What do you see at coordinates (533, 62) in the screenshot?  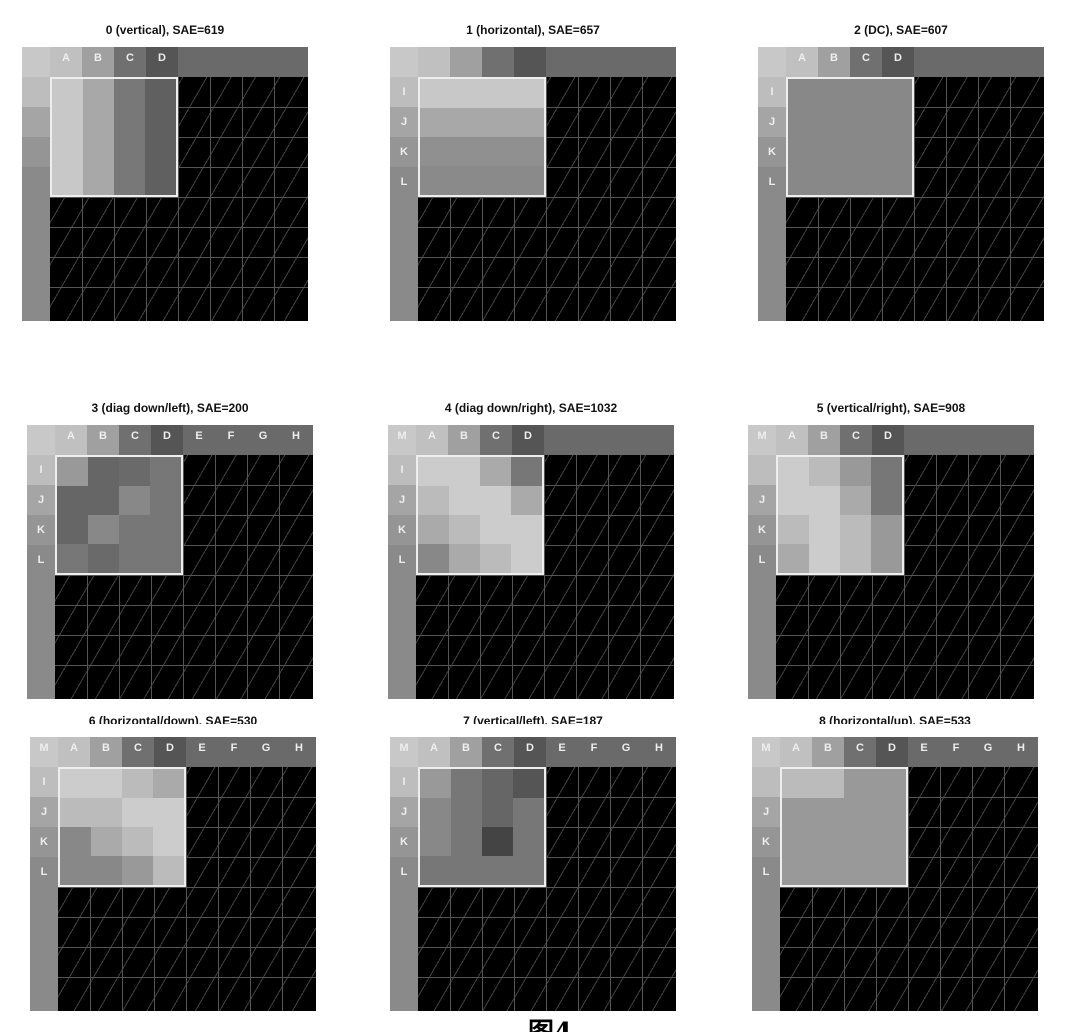 I see `top-neighbor-row` at bounding box center [533, 62].